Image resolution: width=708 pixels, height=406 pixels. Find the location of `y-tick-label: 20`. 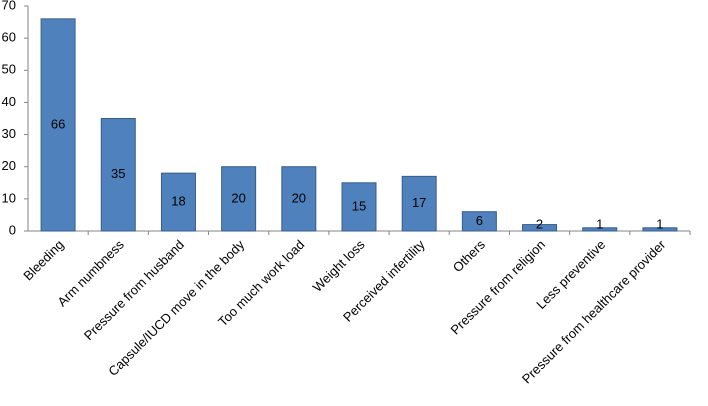

y-tick-label: 20 is located at coordinates (9, 165).